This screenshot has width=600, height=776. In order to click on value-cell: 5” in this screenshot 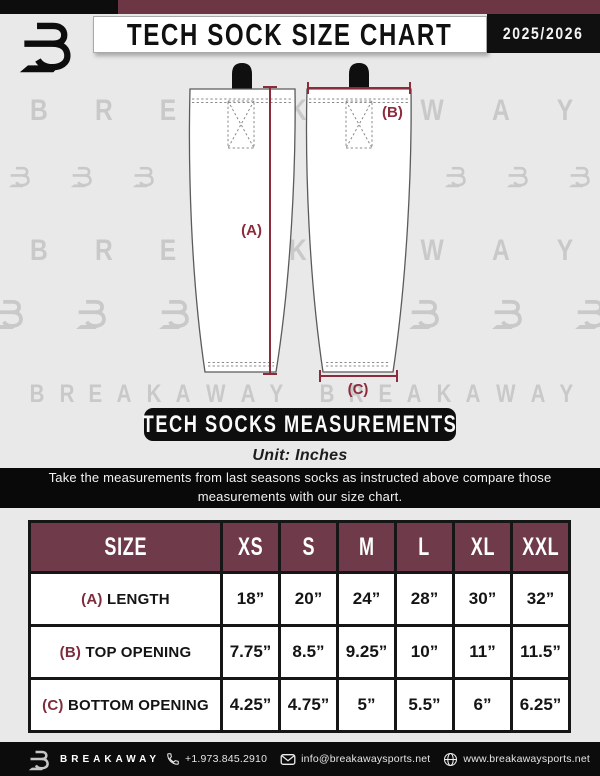, I will do `click(366, 705)`.